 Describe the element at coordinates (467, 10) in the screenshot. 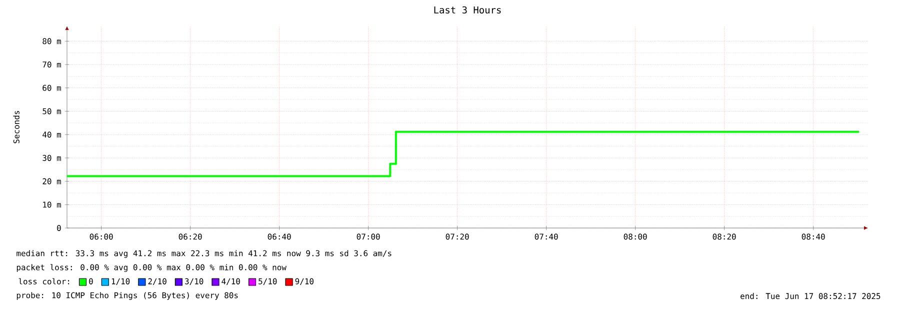

I see `chart-title: Last 3 Hours` at that location.